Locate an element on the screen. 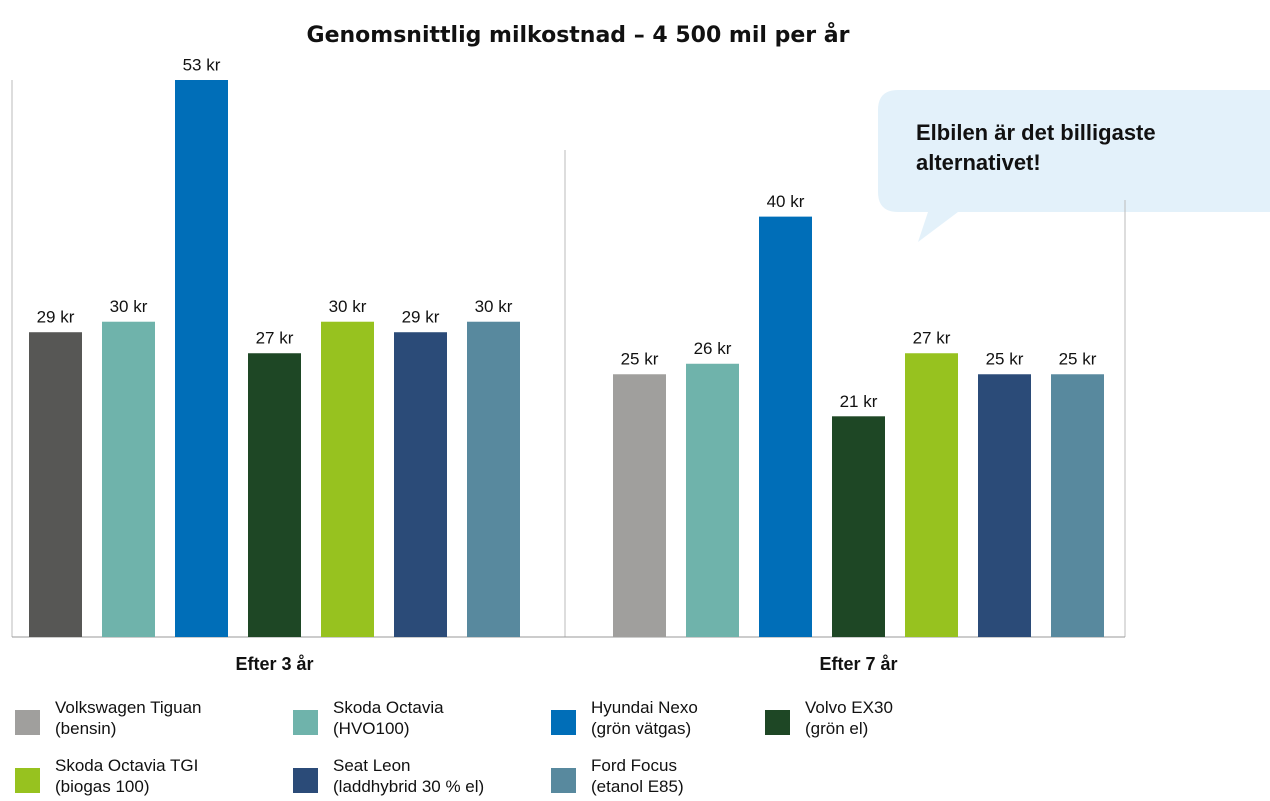 The image size is (1270, 801). data-label: 53 kr is located at coordinates (202, 64).